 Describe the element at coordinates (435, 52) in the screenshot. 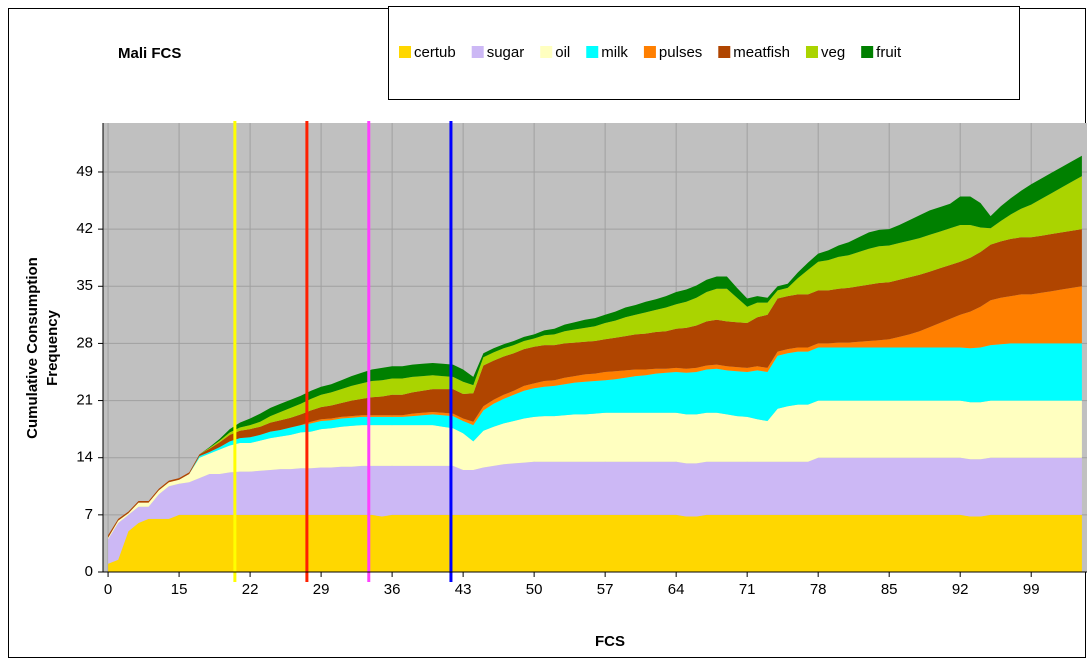

I see `legend-label: certub` at that location.